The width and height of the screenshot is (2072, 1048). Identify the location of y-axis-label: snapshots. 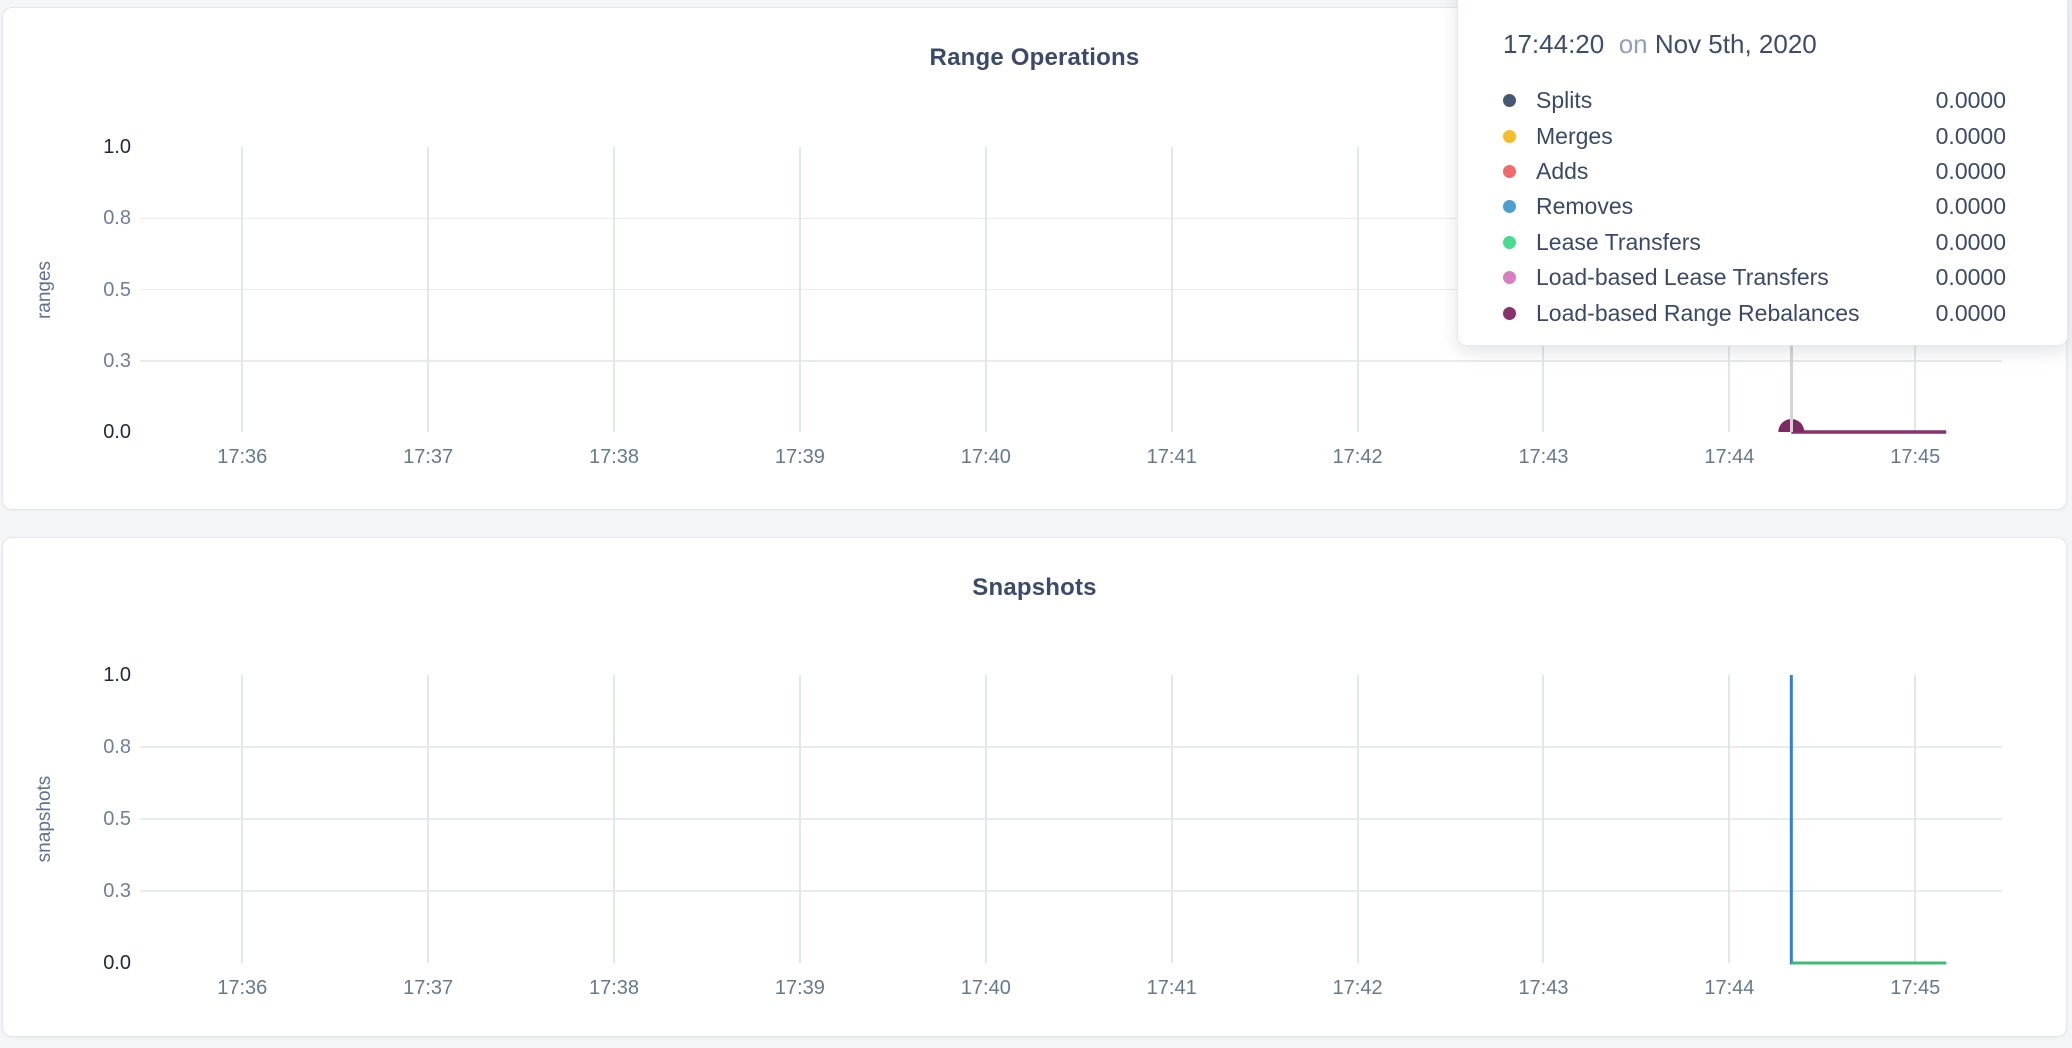
(44, 819).